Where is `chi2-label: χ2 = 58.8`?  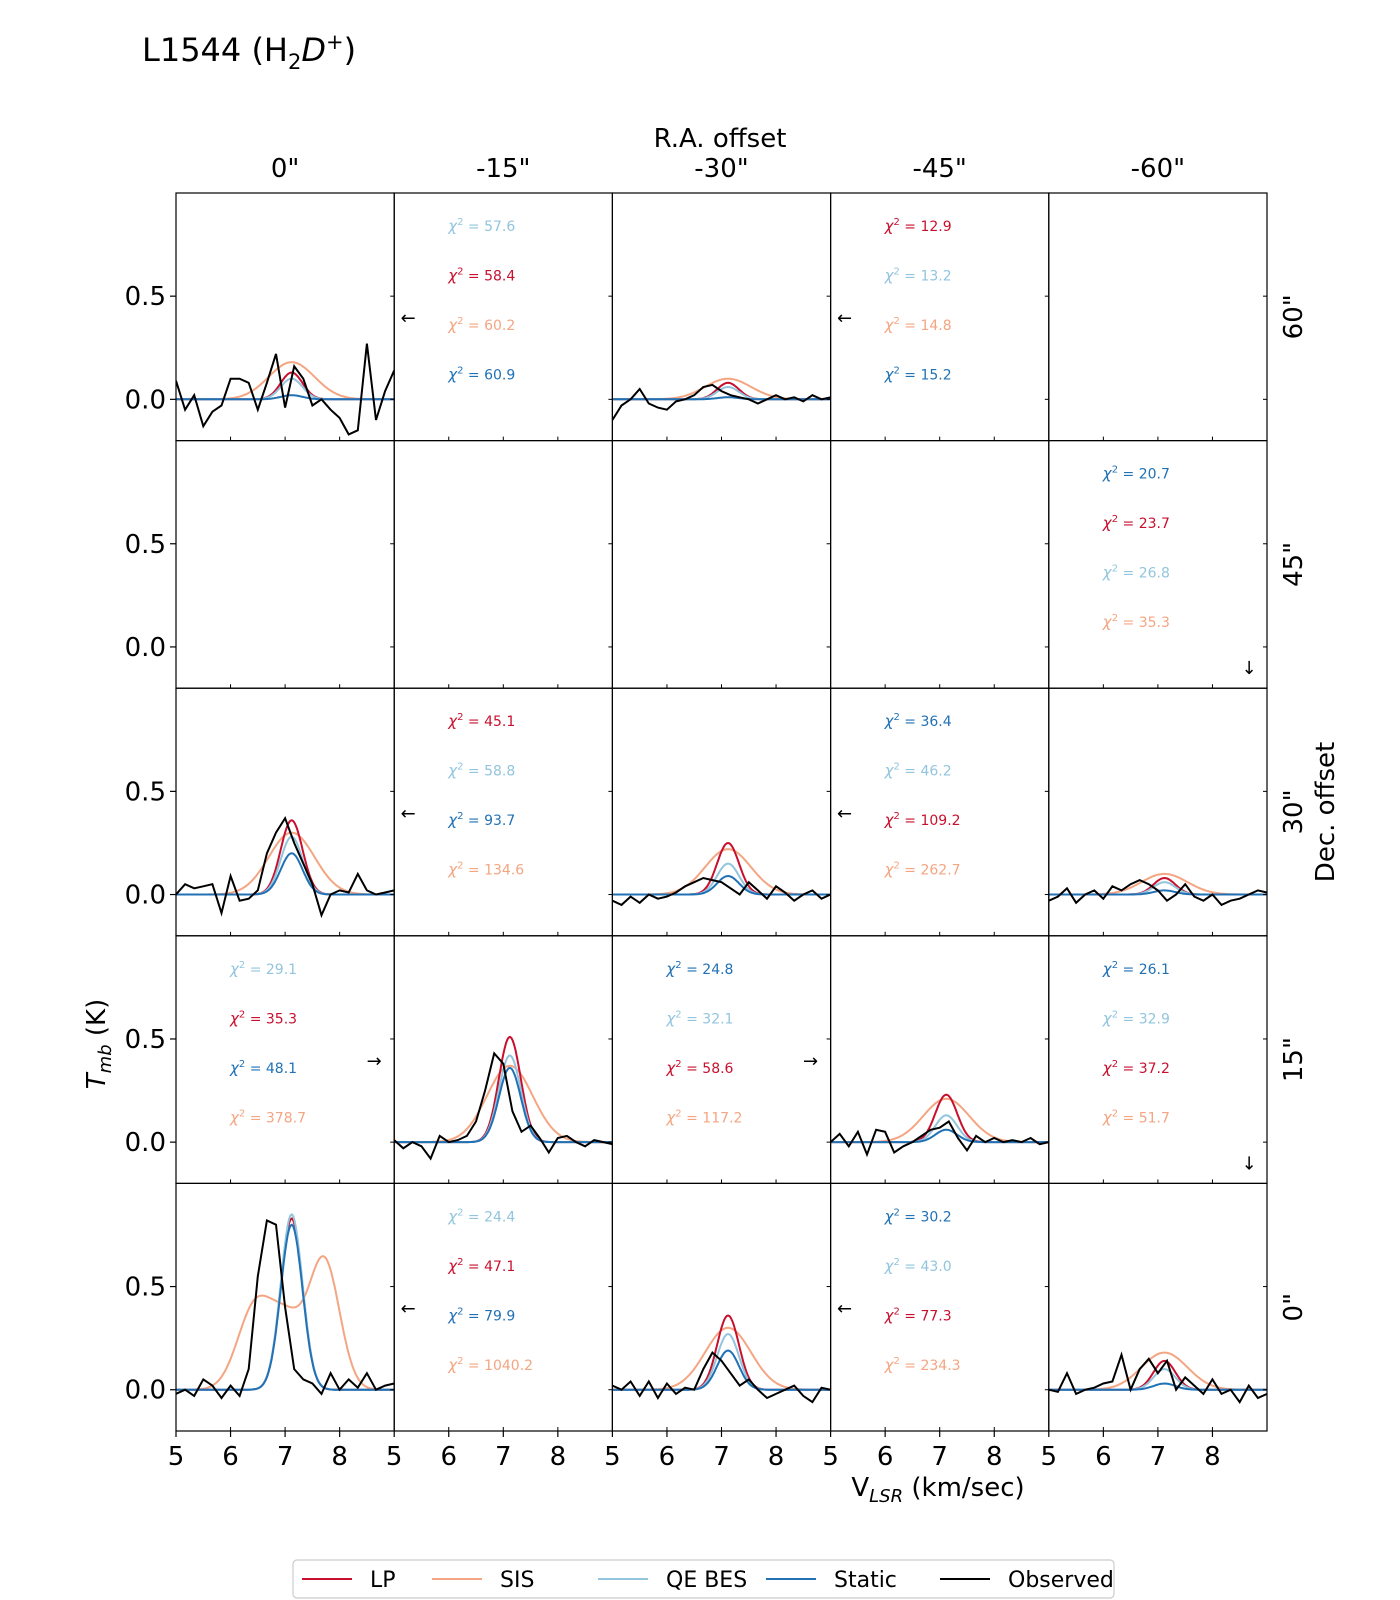
chi2-label: χ2 = 58.8 is located at coordinates (481, 771).